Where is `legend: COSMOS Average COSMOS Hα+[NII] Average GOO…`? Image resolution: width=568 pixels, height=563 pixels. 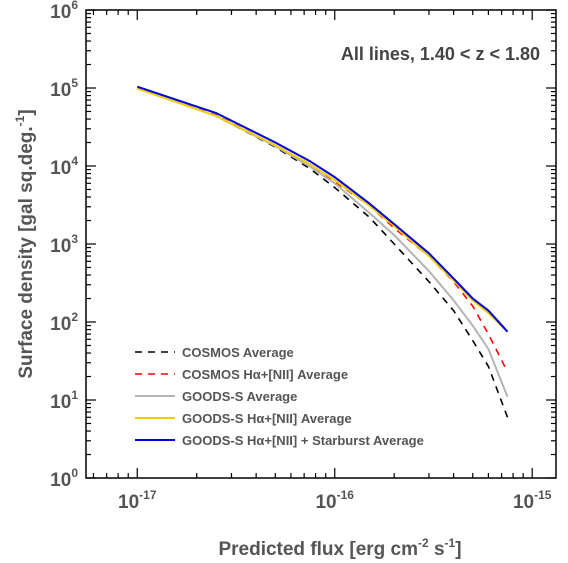 legend: COSMOS Average COSMOS Hα+[NII] Average GOO… is located at coordinates (279, 396).